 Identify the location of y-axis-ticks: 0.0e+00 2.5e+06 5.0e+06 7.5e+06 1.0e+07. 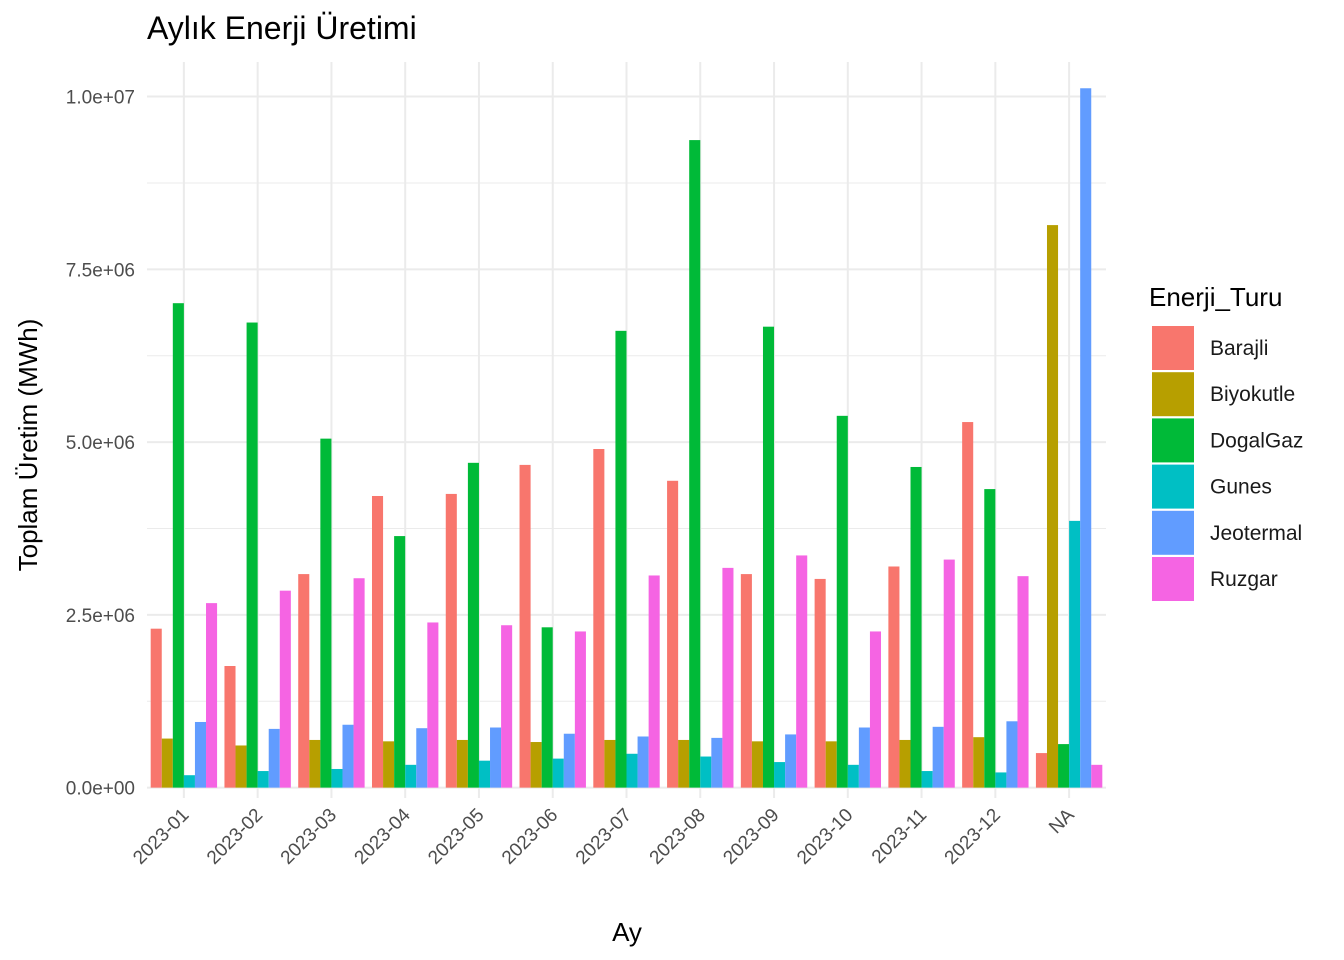
(100, 444).